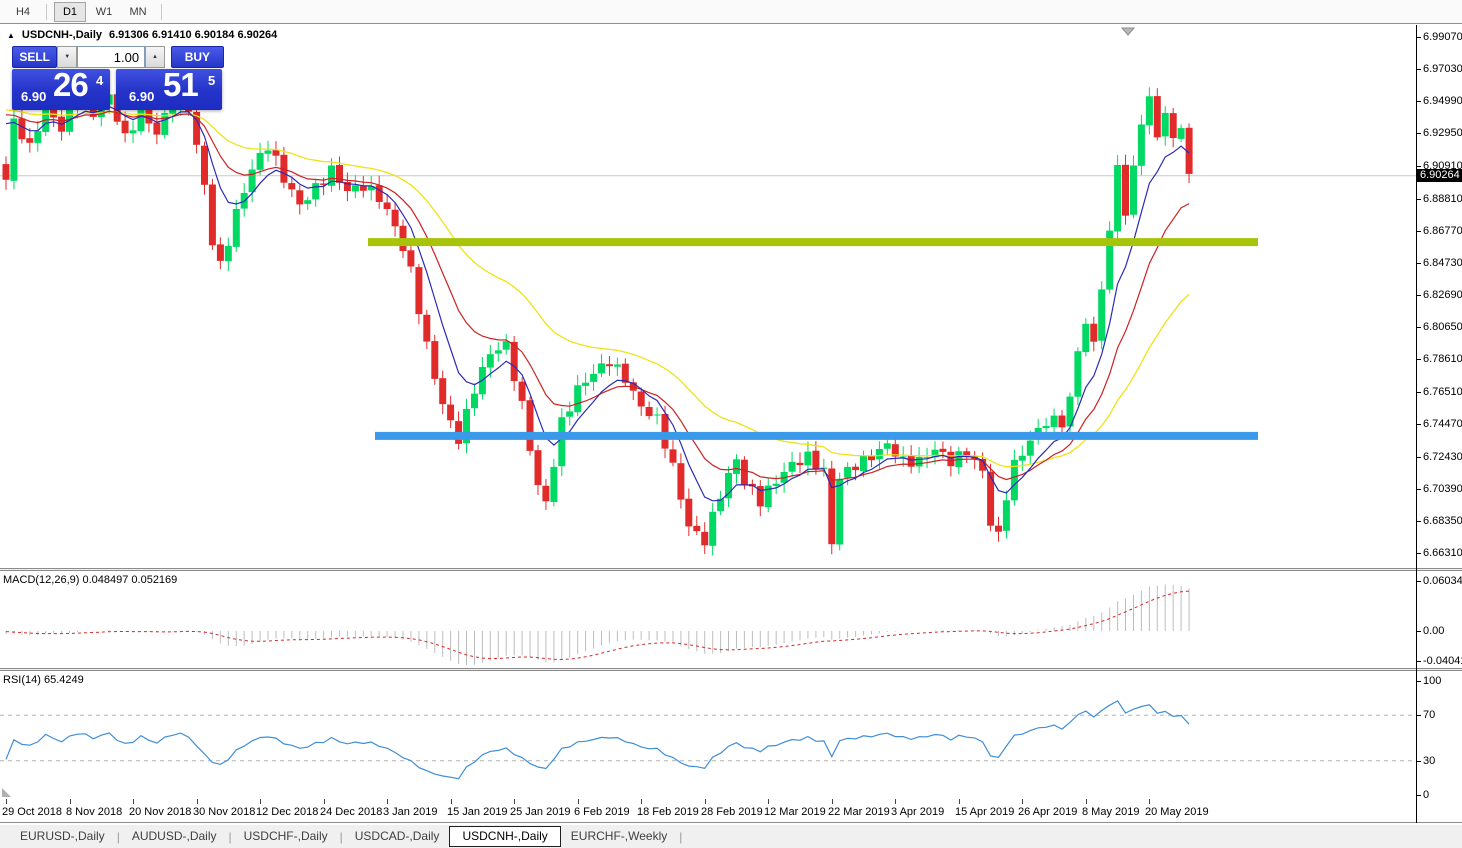  Describe the element at coordinates (1442, 133) in the screenshot. I see `price-axis-label: 6.92950` at that location.